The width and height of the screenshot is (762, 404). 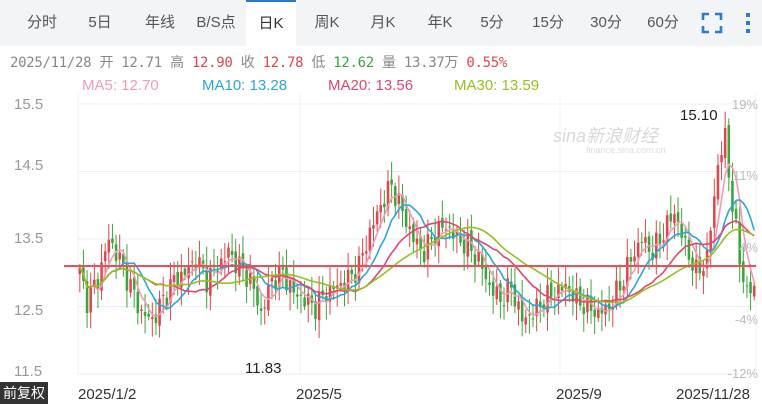 What do you see at coordinates (120, 85) in the screenshot?
I see `ma5-legend: MA5: 12.70` at bounding box center [120, 85].